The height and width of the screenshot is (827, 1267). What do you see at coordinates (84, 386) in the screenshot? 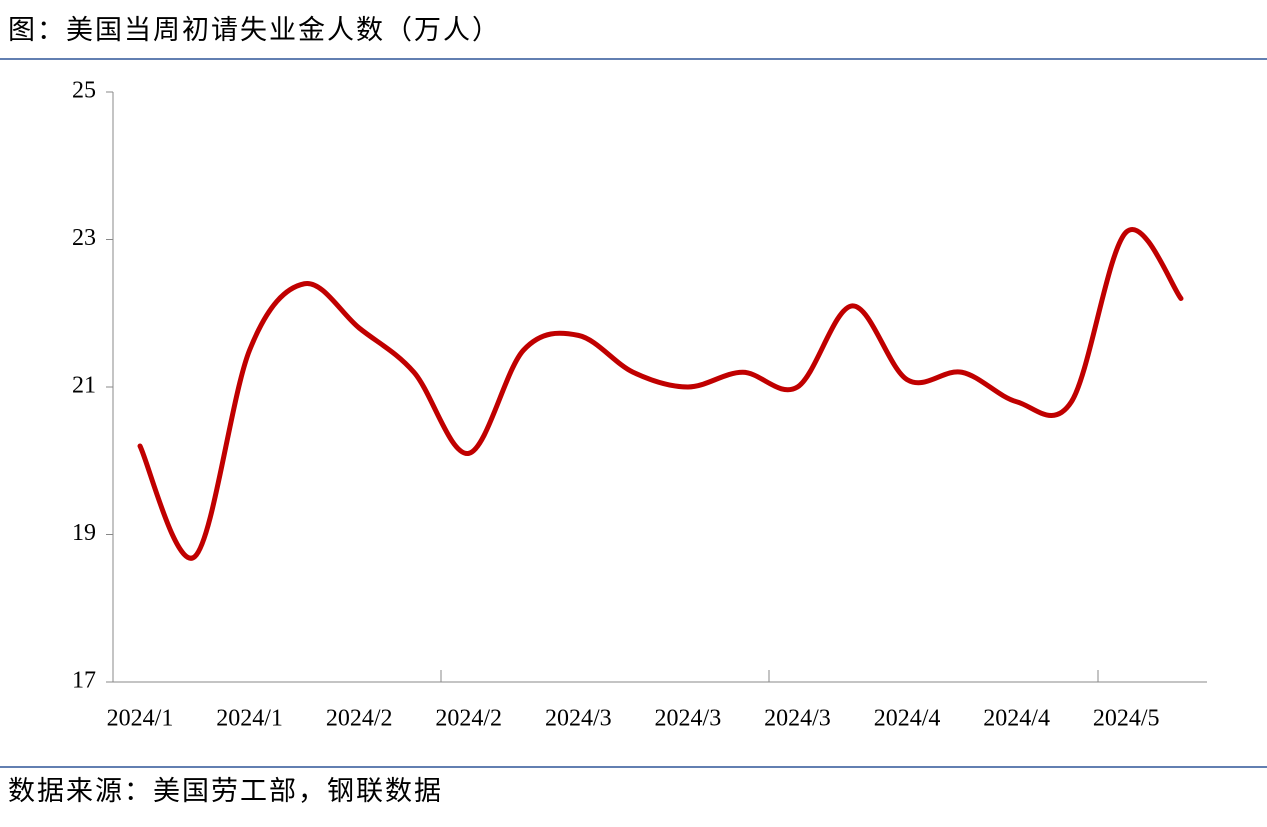
I see `y-tick-label: 21` at bounding box center [84, 386].